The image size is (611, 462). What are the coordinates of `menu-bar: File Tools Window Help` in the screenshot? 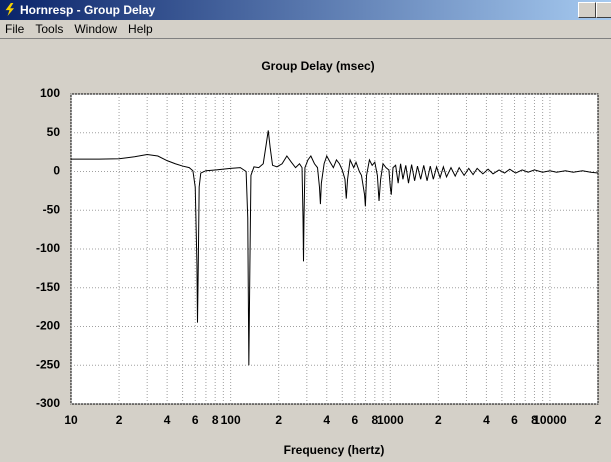 It's located at (305, 29).